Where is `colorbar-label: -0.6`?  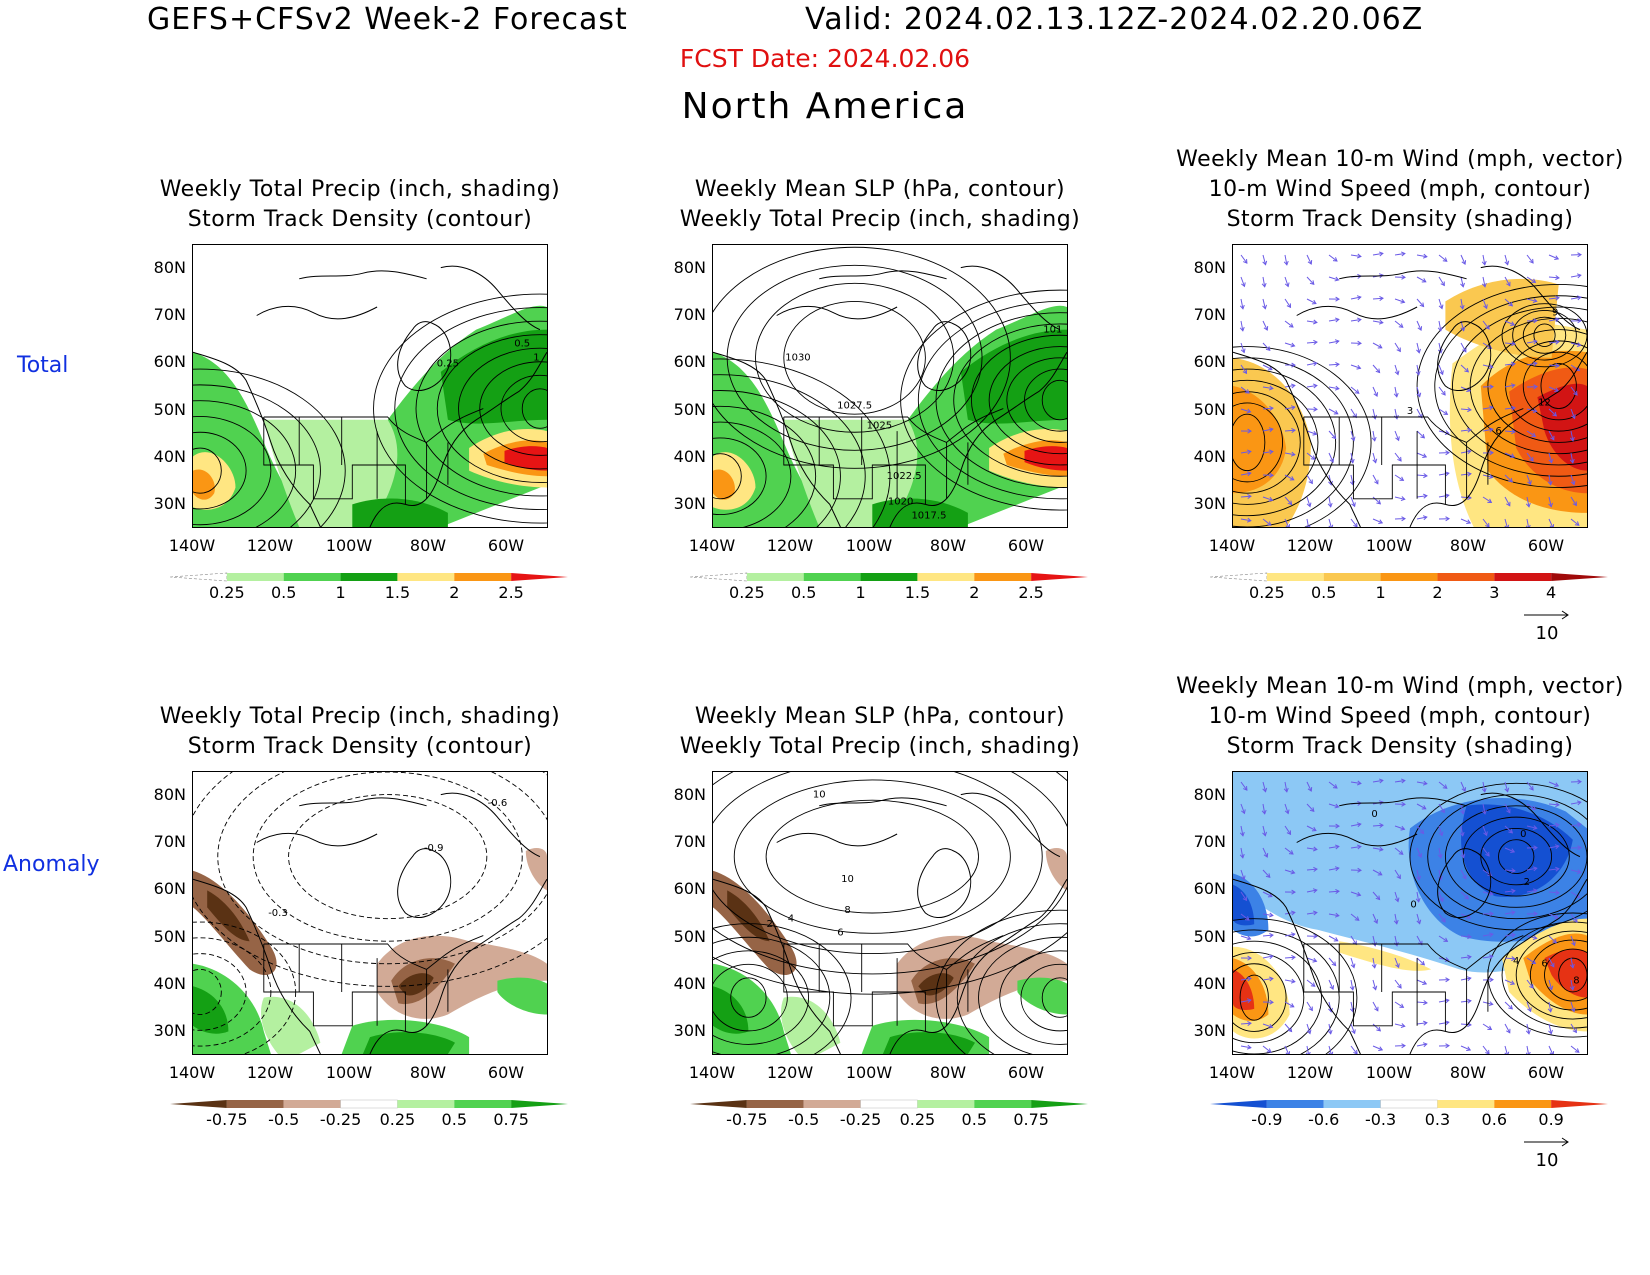 colorbar-label: -0.6 is located at coordinates (1324, 1119).